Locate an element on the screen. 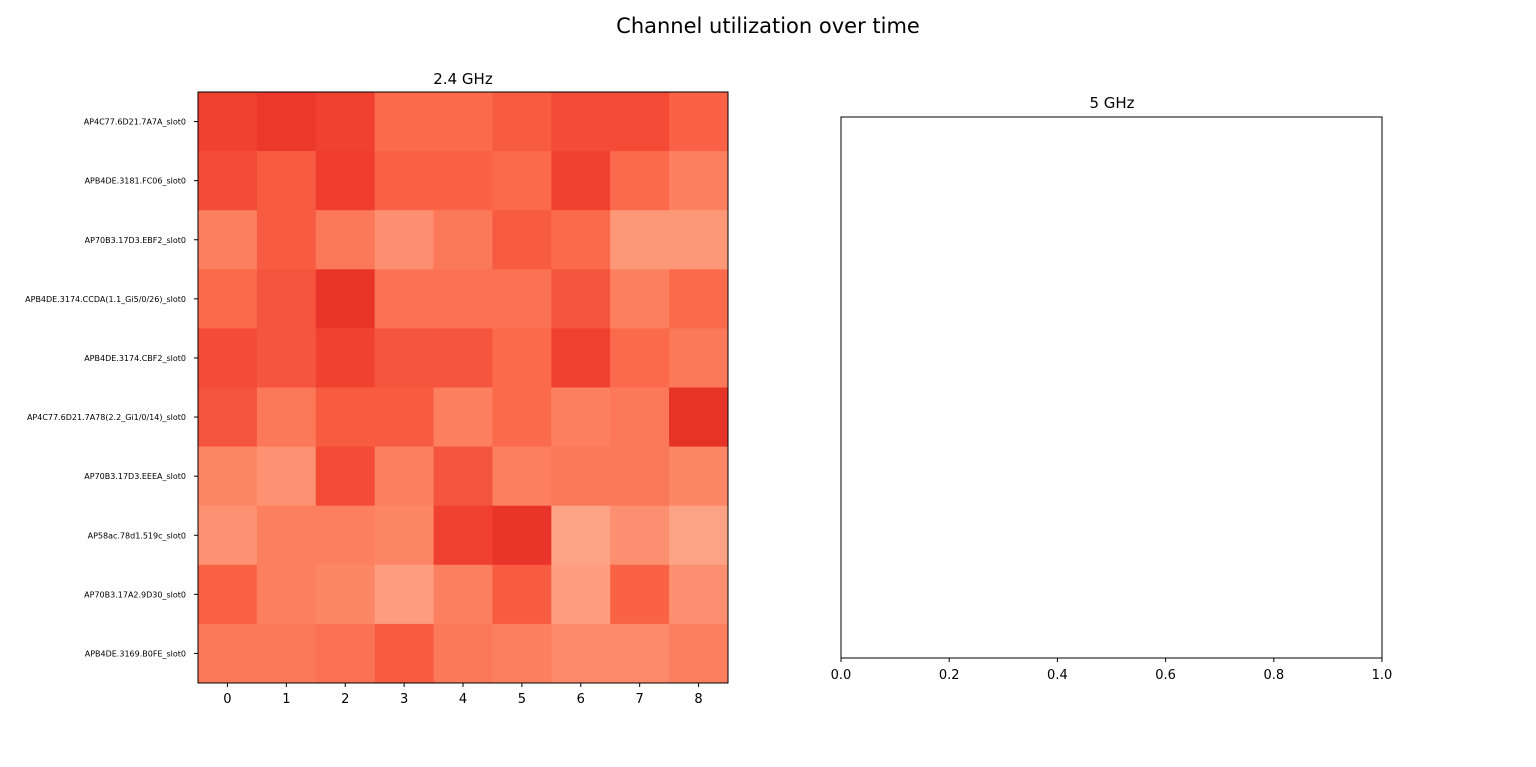 The height and width of the screenshot is (767, 1536). y-tick-label: AP4C77.6D21.7A78(2.2_Gi1/0/14)_slot0 is located at coordinates (106, 417).